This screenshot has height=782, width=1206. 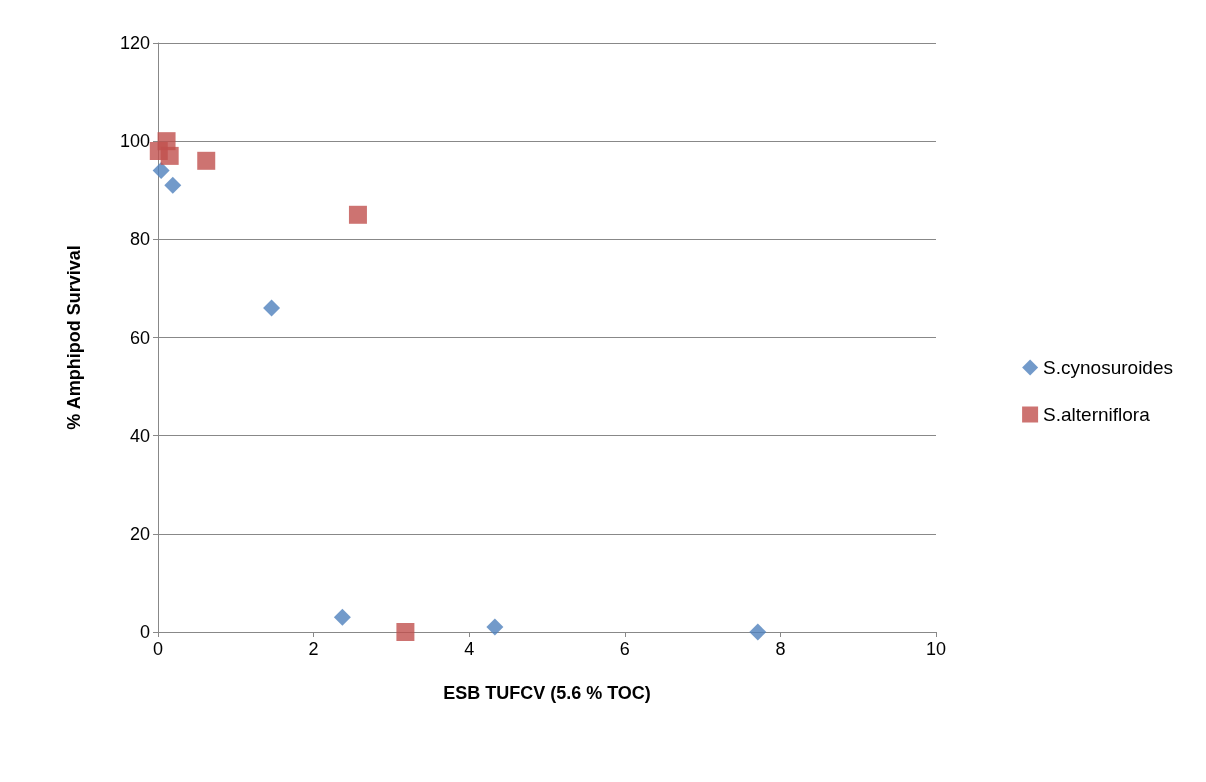 I want to click on x-tick-label: 4, so click(x=469, y=649).